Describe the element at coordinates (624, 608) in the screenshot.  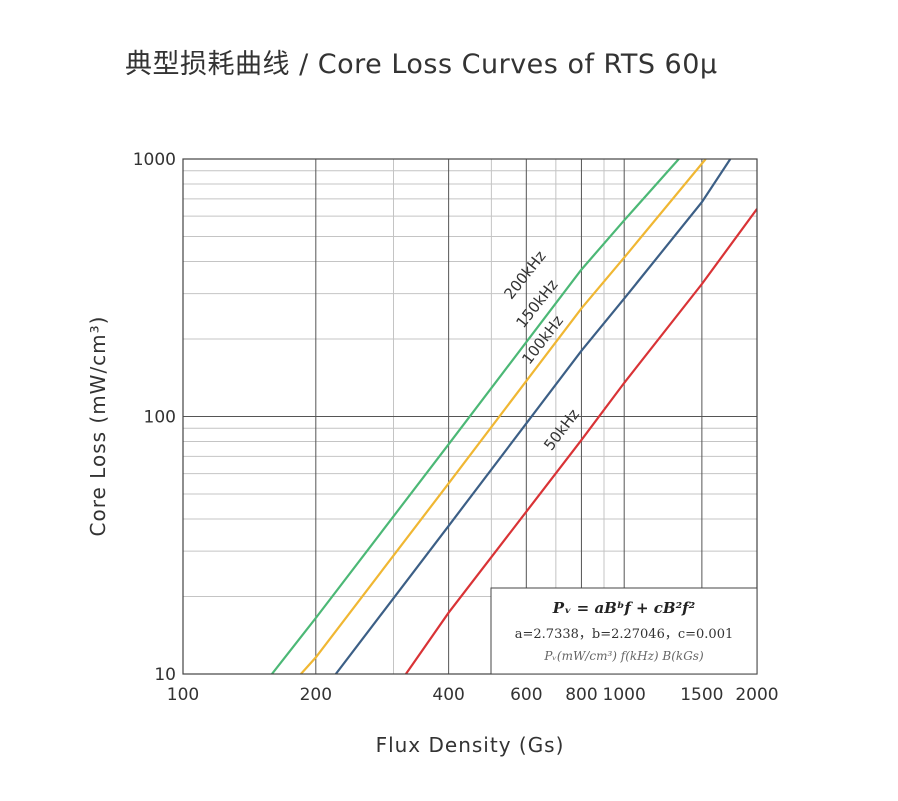
I see `formula-main: Pᵥ = aBᵇf + cB²f²` at that location.